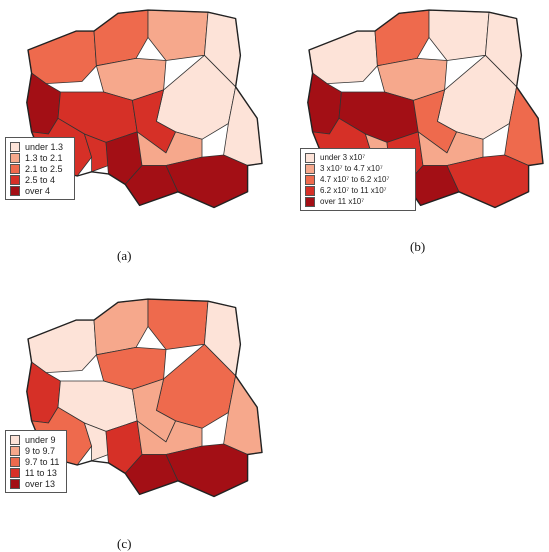 The height and width of the screenshot is (552, 549). Describe the element at coordinates (44, 157) in the screenshot. I see `legend-label: 1.3 to 2.1` at that location.